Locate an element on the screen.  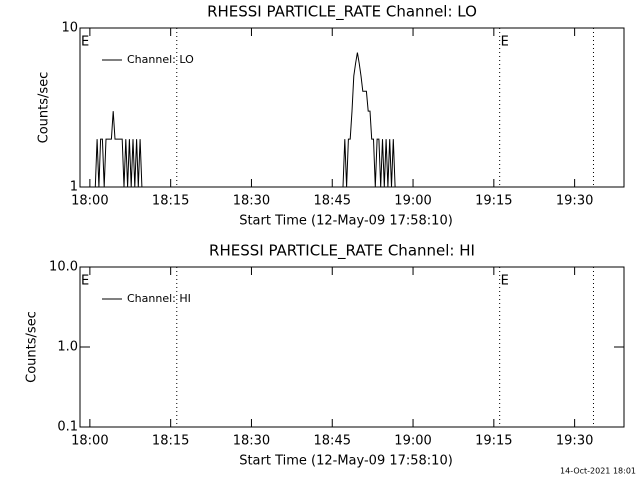
y-tick-label: 1 is located at coordinates (74, 187).